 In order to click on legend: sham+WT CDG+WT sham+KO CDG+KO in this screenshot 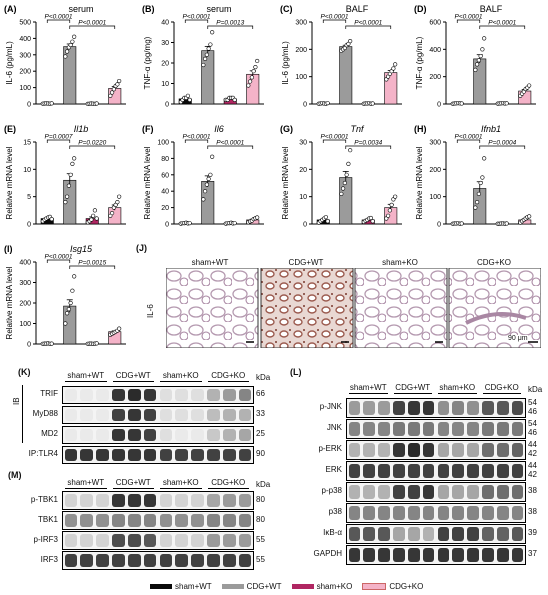, I will do `click(291, 586)`.